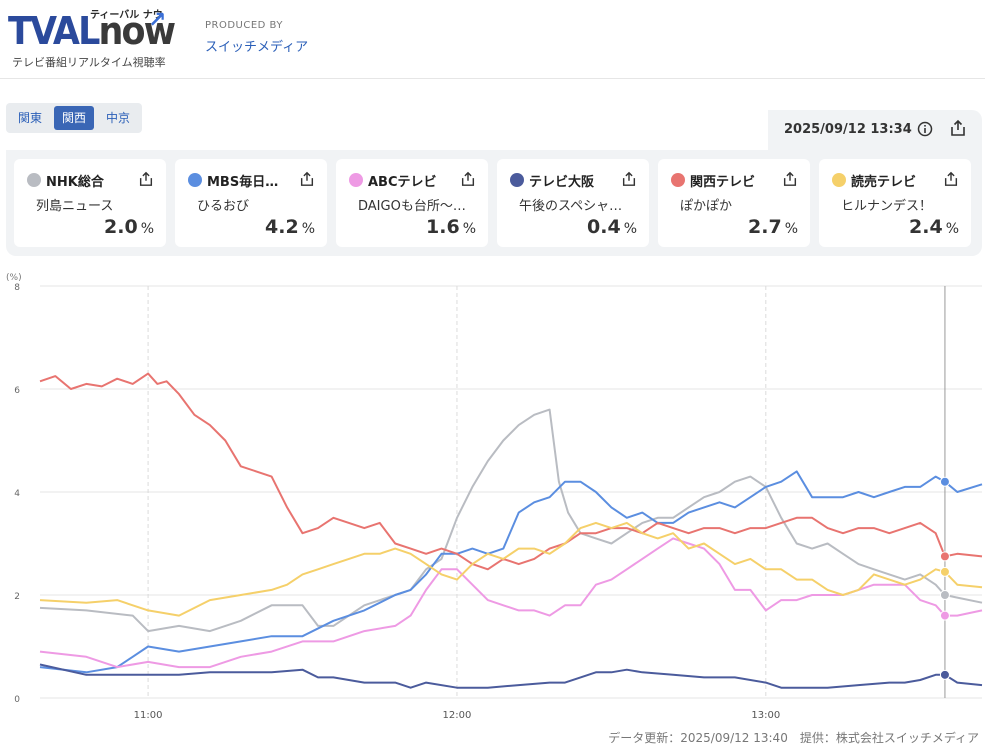 This screenshot has height=753, width=985. I want to click on rating-value: 2.7%, so click(773, 227).